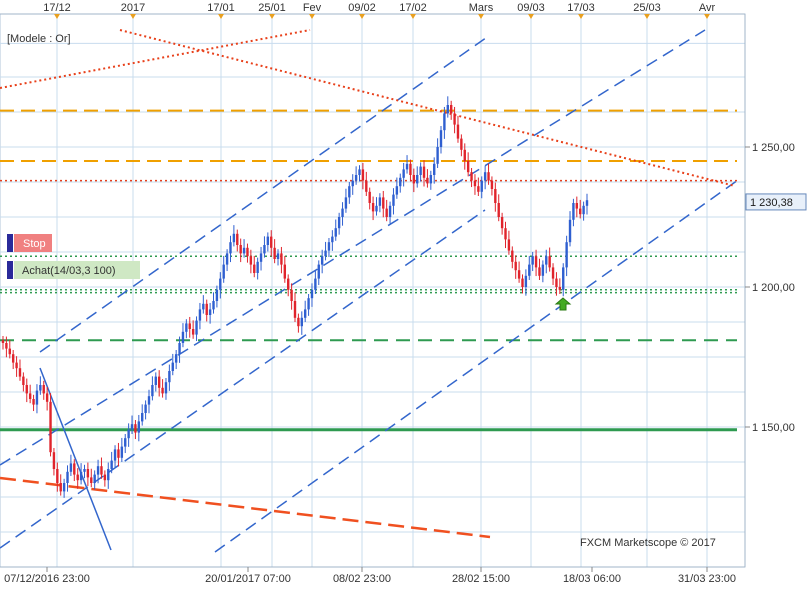  Describe the element at coordinates (773, 428) in the screenshot. I see `y-axis-label: 1 150,00` at that location.